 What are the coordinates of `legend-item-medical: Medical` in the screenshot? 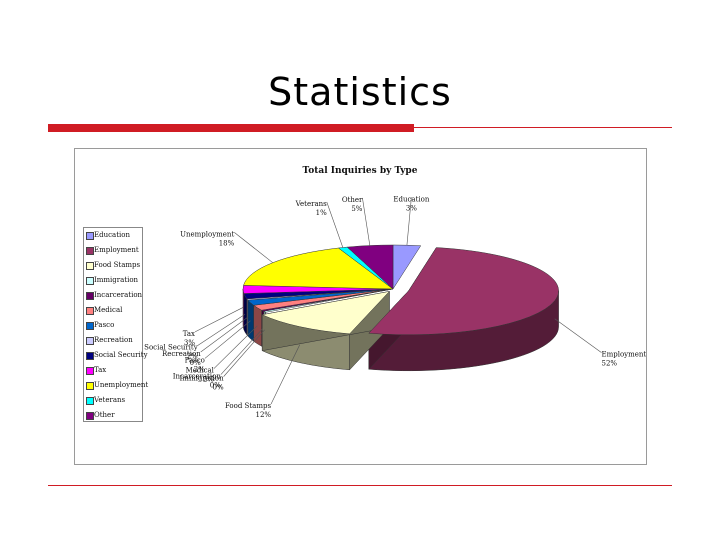 It's located at (113, 310).